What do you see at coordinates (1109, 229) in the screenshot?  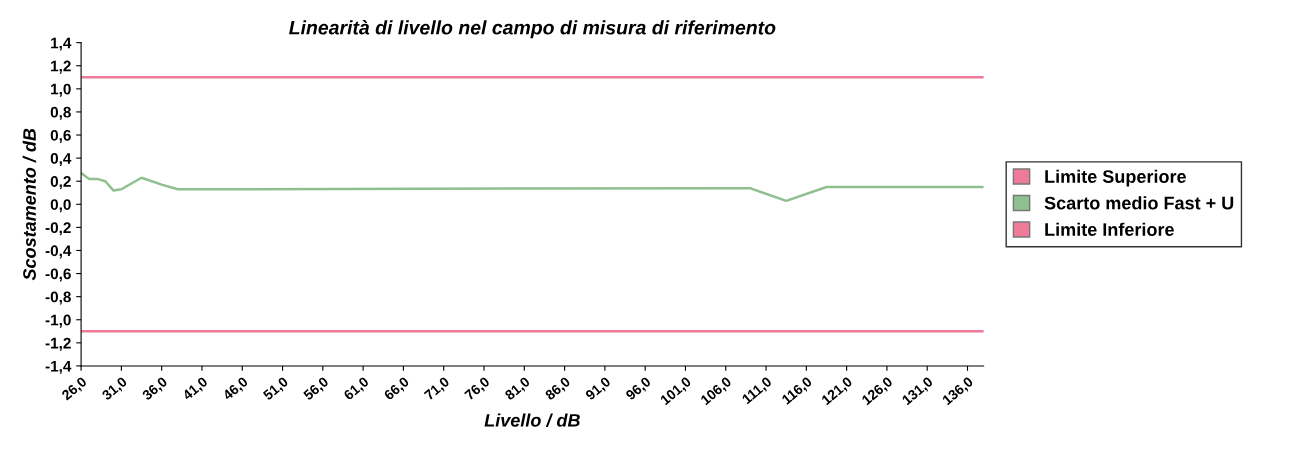 I see `legend-label: Limite Inferiore` at bounding box center [1109, 229].